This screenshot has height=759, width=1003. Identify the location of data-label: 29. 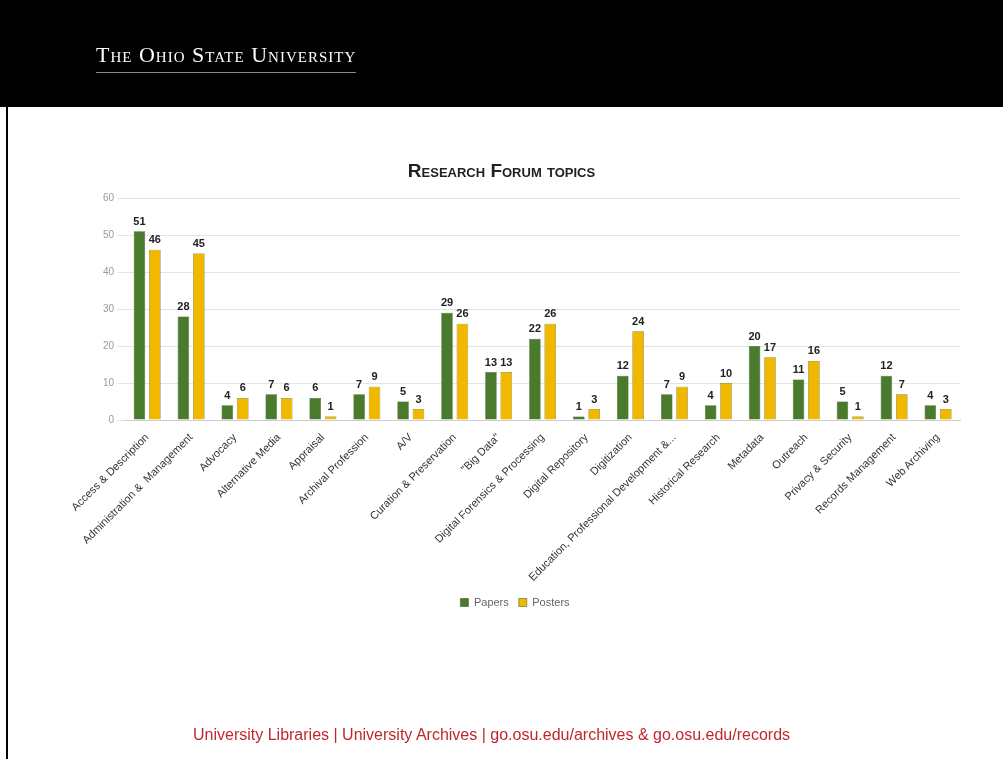
(447, 302).